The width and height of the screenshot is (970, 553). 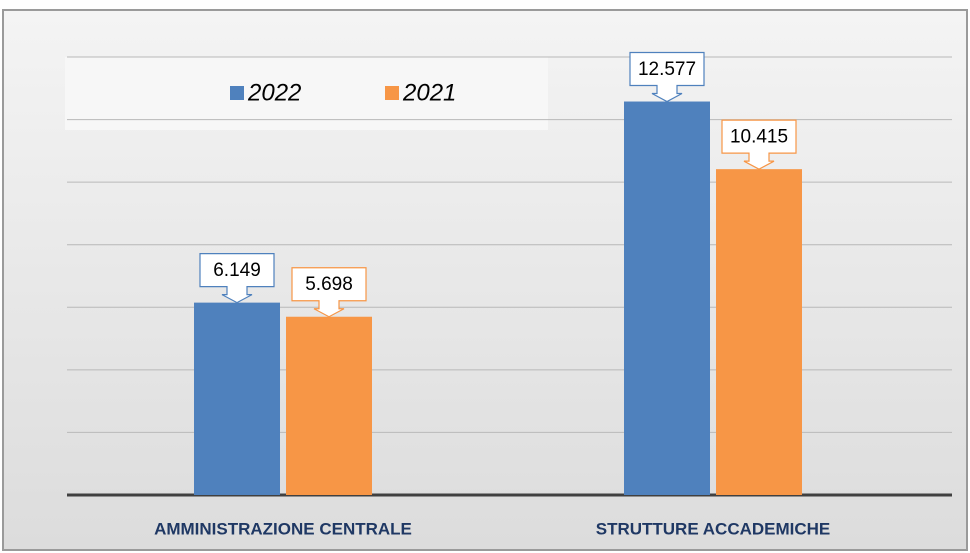 I want to click on value-label: 6.149, so click(x=237, y=270).